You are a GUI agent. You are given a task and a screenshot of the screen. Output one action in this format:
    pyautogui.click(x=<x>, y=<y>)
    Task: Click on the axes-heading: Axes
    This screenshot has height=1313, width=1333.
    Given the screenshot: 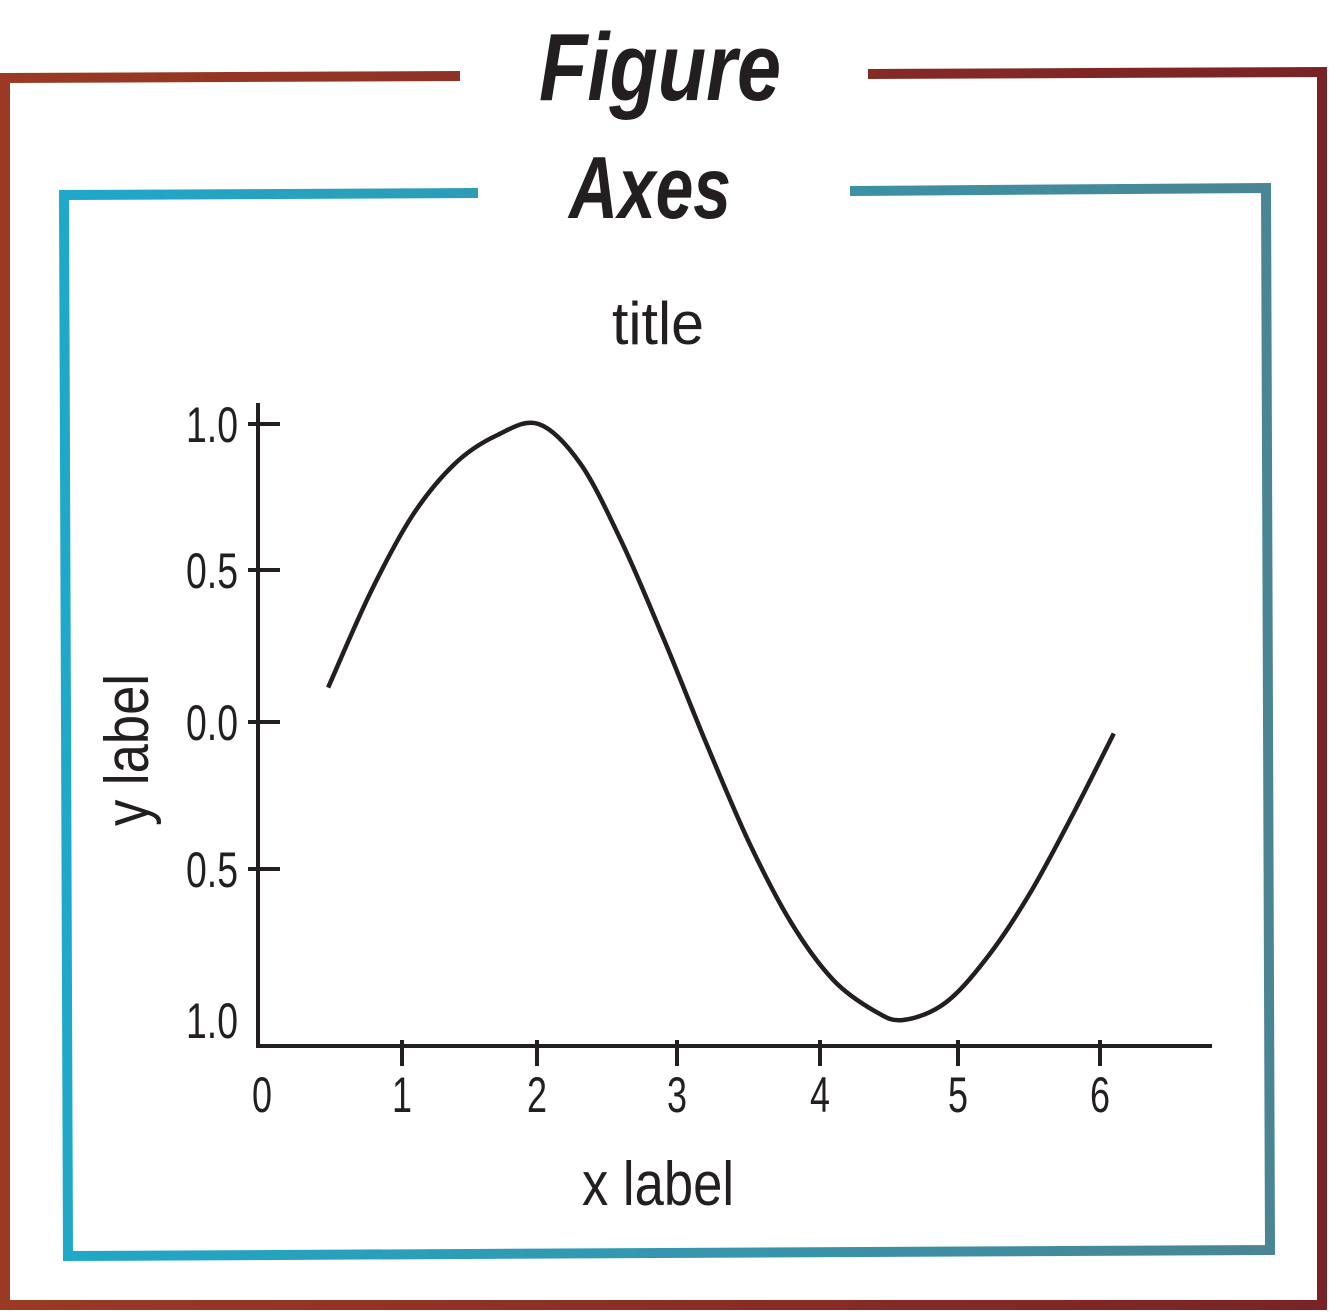 What is the action you would take?
    pyautogui.click(x=649, y=187)
    